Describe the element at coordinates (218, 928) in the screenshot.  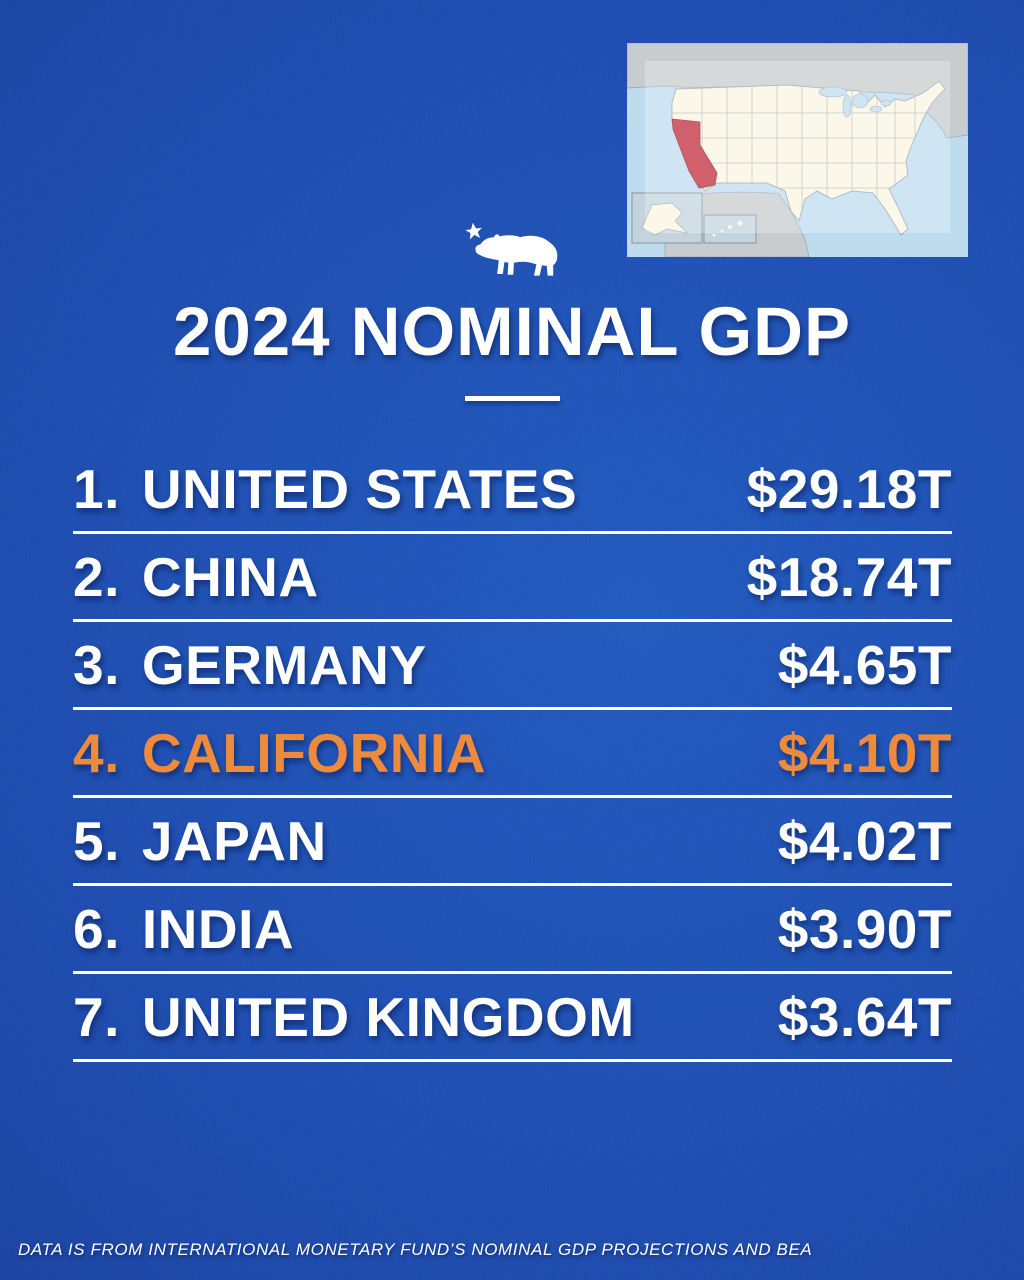
I see `entity-label: INDIA` at that location.